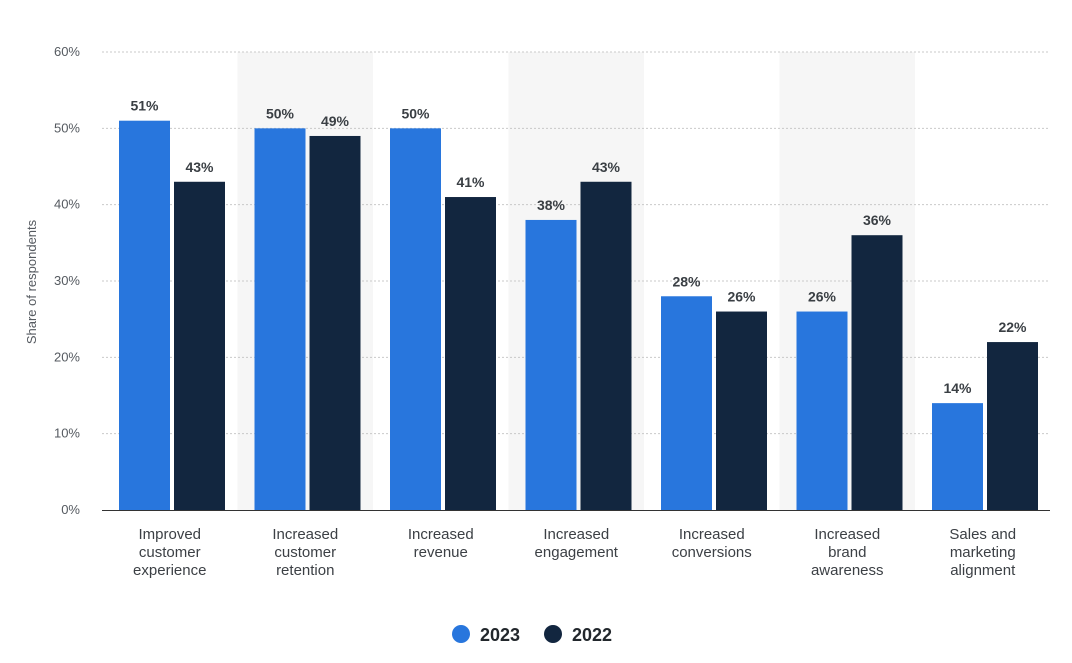  What do you see at coordinates (470, 182) in the screenshot?
I see `data-label: 41%` at bounding box center [470, 182].